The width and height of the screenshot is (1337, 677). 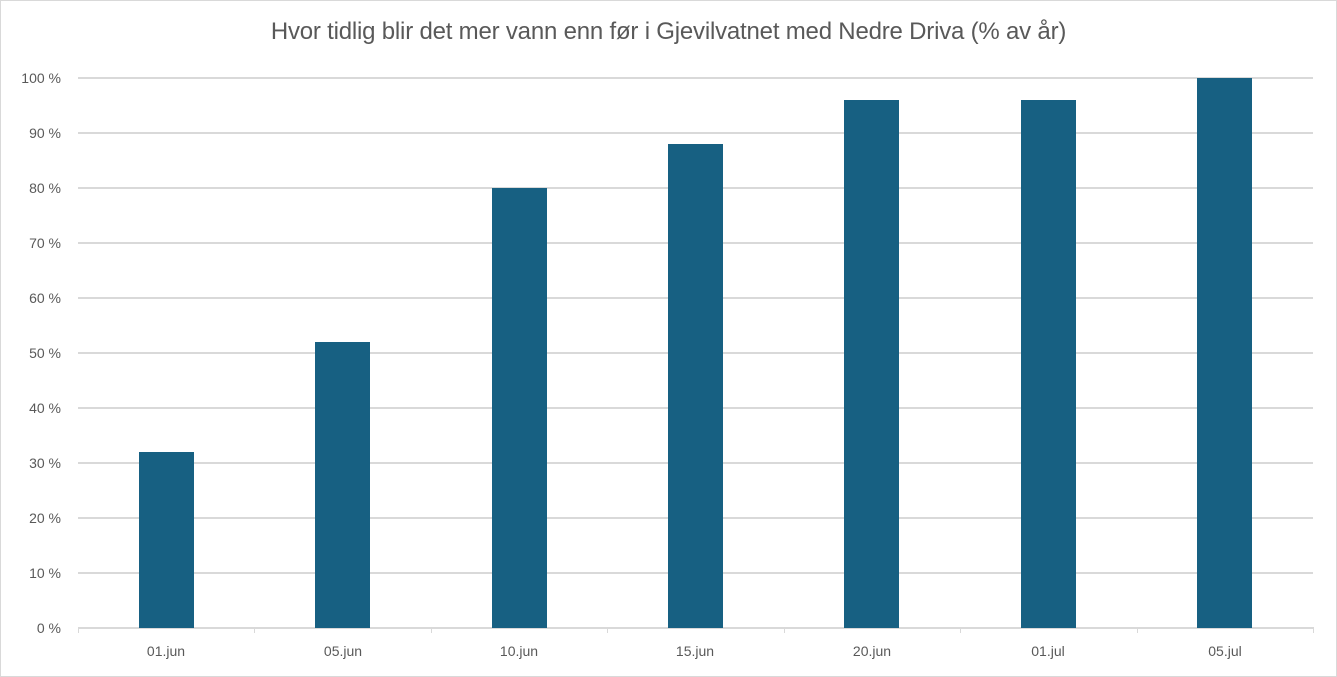 I want to click on y-tick-label: 60 %, so click(x=45, y=298).